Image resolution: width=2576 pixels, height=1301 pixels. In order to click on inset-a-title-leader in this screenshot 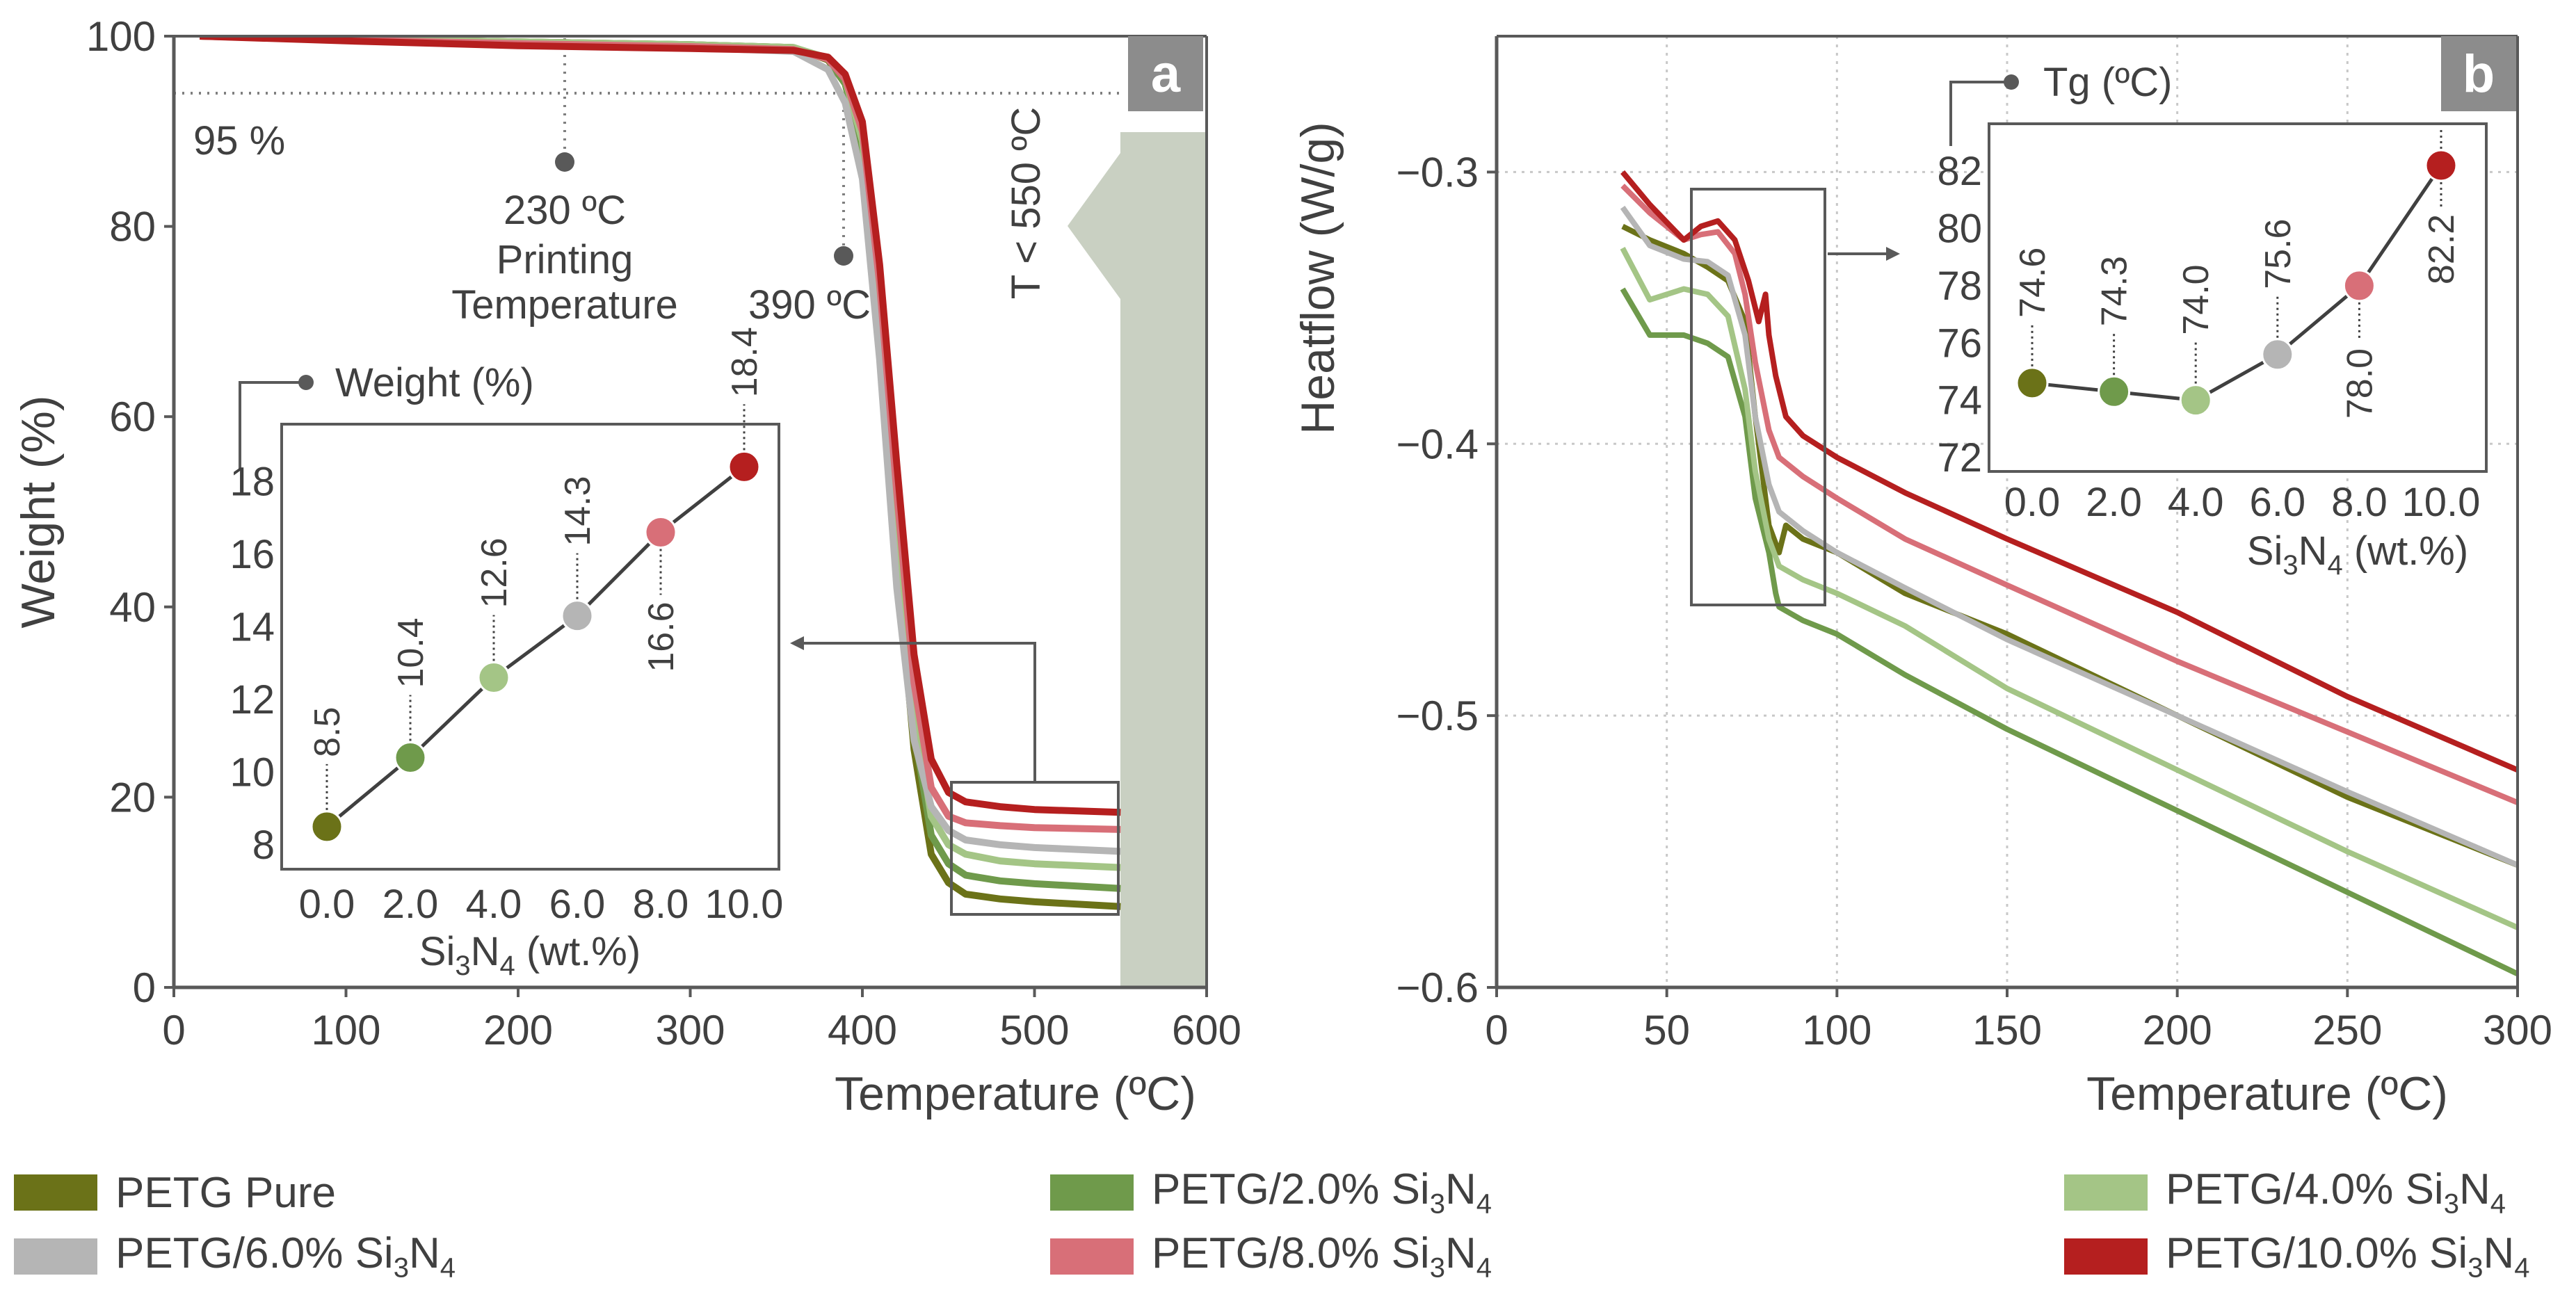, I will do `click(272, 425)`.